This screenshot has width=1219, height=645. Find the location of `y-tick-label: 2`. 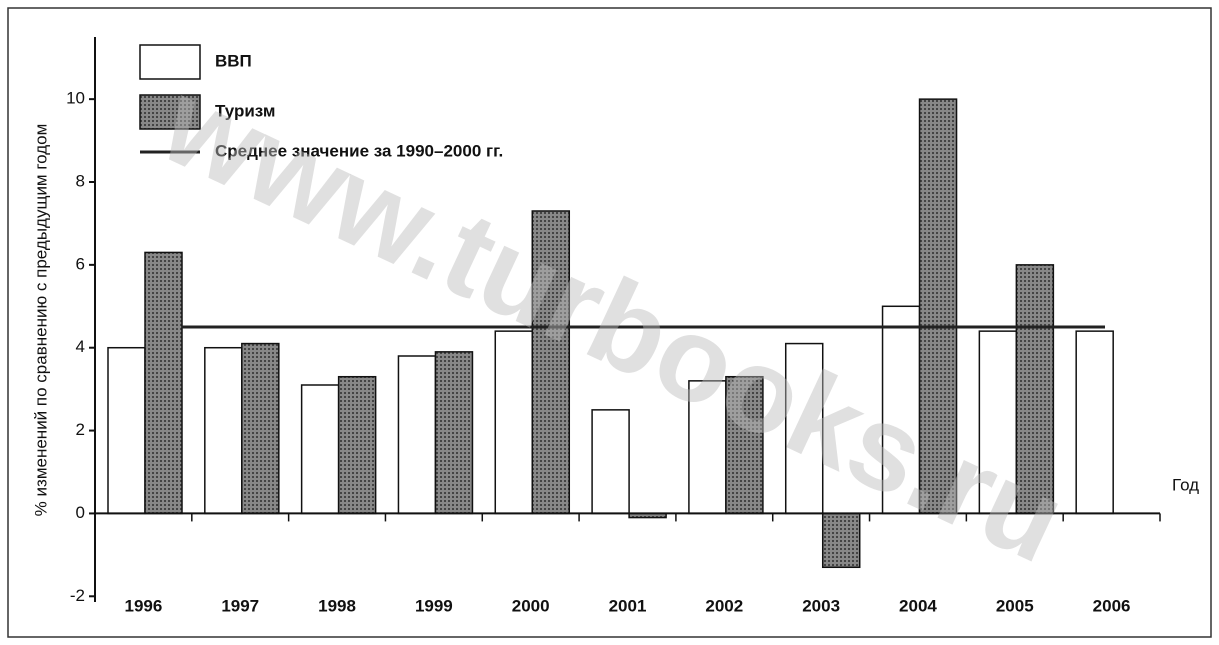

y-tick-label: 2 is located at coordinates (80, 429).